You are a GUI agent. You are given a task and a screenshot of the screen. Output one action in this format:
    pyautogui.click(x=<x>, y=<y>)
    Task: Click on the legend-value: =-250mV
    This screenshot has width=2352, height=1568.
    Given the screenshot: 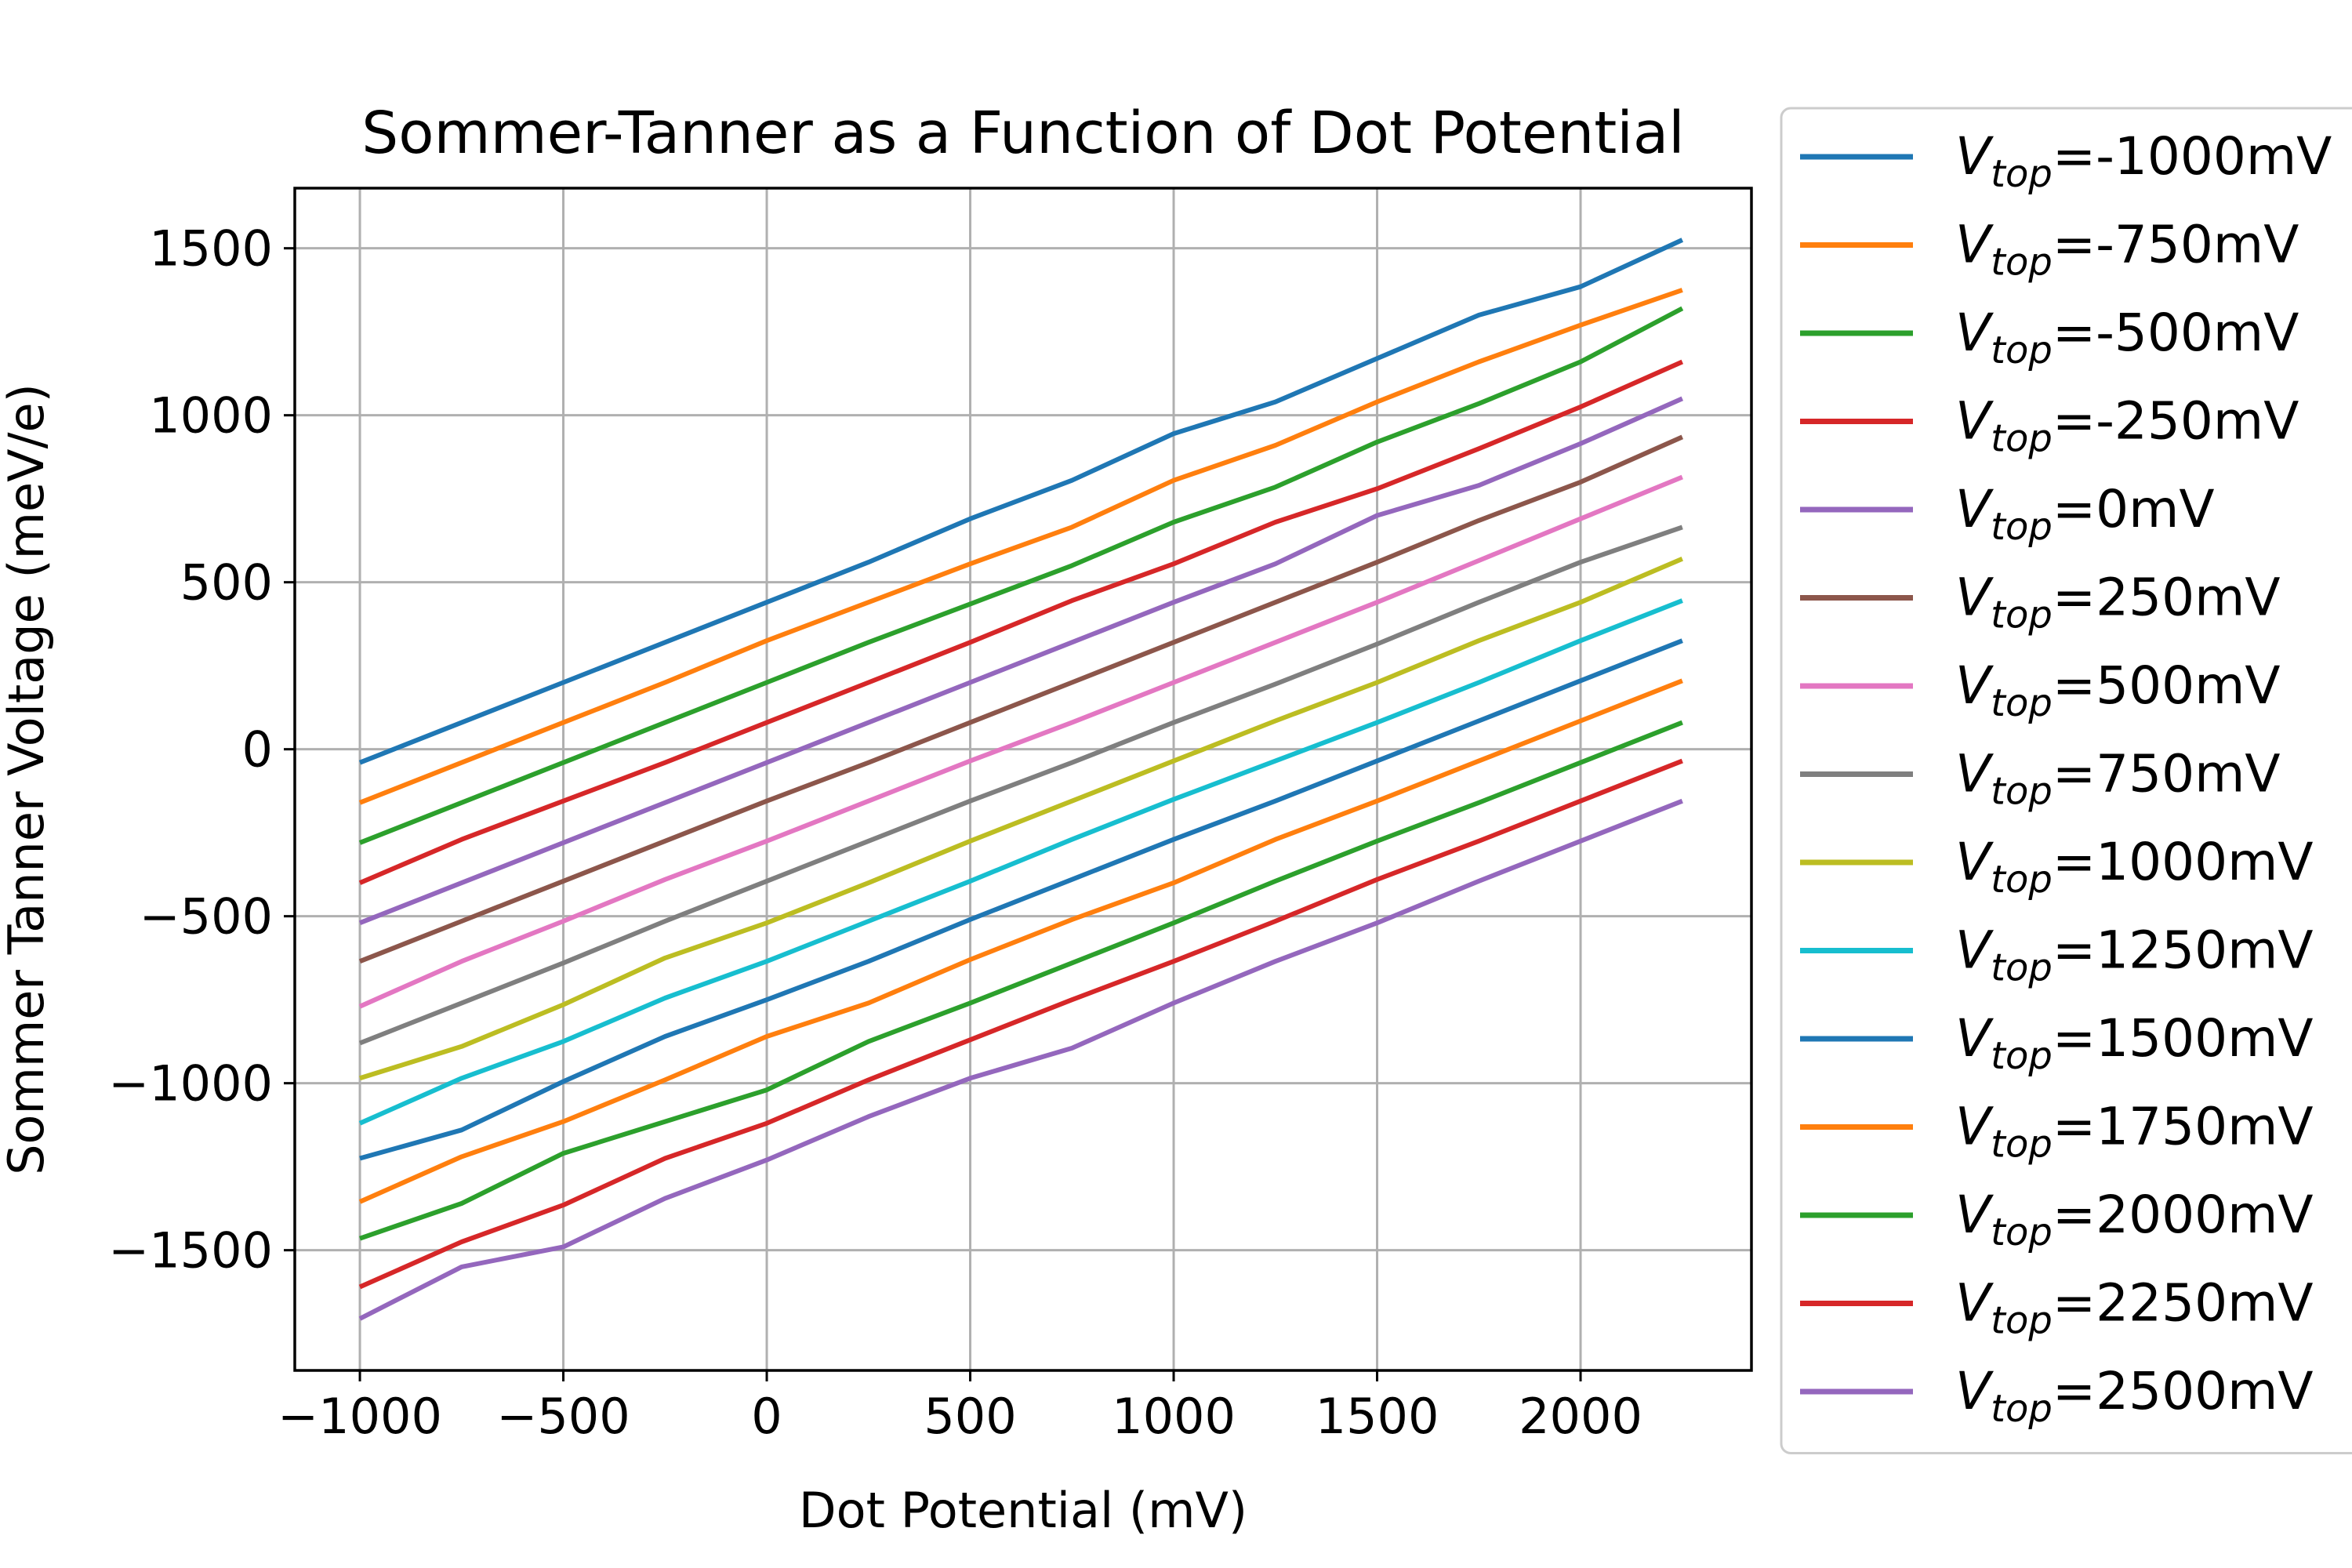 What is the action you would take?
    pyautogui.click(x=2176, y=422)
    